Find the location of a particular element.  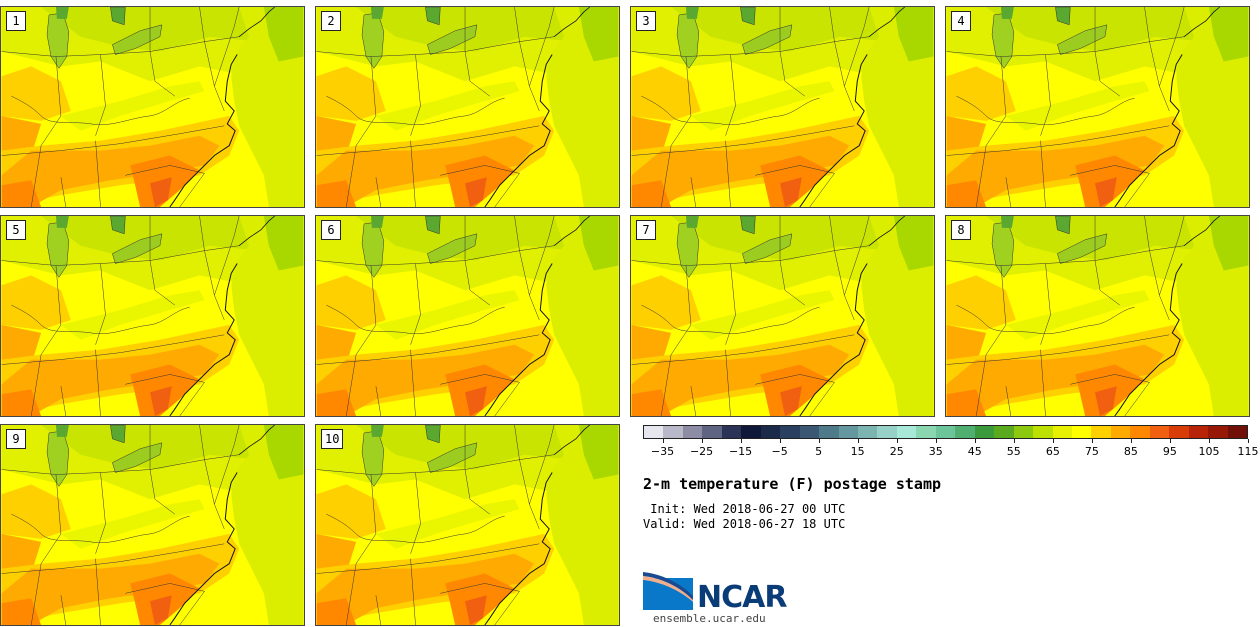

ensemble-member-panel: 4 is located at coordinates (1097, 107).